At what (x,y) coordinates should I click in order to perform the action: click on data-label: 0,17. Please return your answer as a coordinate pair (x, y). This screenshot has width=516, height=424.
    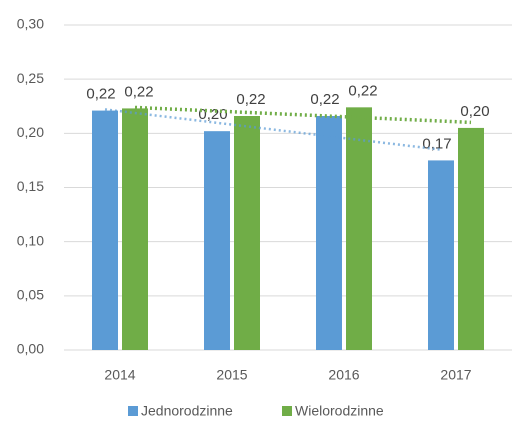
    Looking at the image, I should click on (436, 143).